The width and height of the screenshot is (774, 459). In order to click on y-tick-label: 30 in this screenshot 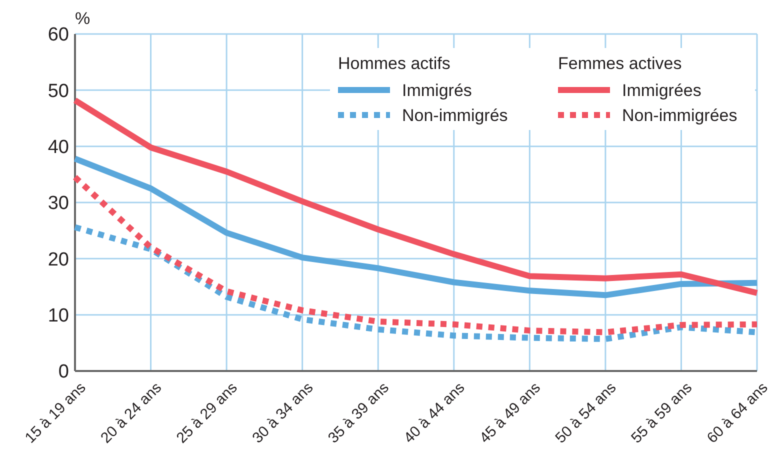, I will do `click(58, 203)`.